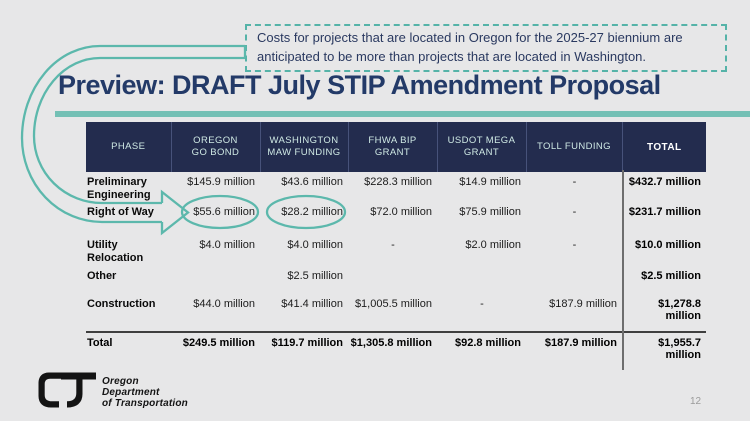 Image resolution: width=750 pixels, height=421 pixels. Describe the element at coordinates (663, 147) in the screenshot. I see `col-header-total: TOTAL` at that location.